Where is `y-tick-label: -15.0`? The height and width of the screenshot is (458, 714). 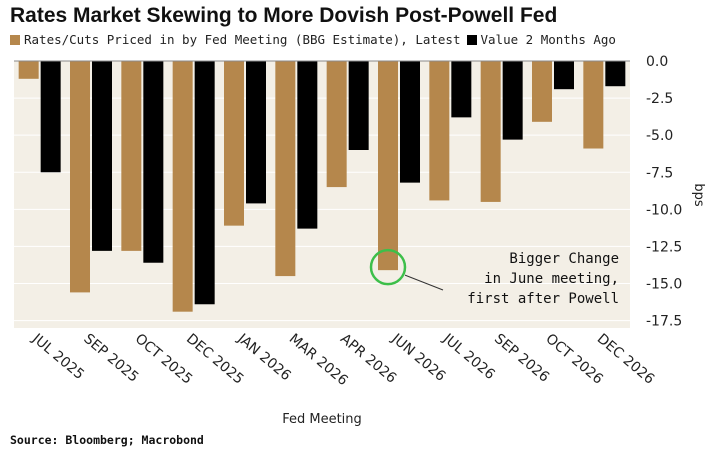
y-tick-label: -15.0 is located at coordinates (664, 285).